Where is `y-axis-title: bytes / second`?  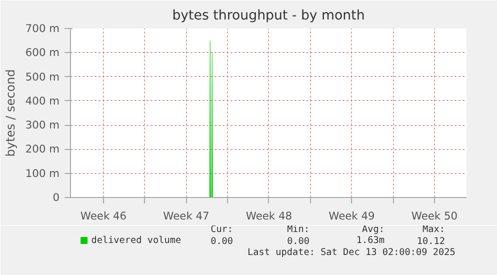 y-axis-title: bytes / second is located at coordinates (10, 113).